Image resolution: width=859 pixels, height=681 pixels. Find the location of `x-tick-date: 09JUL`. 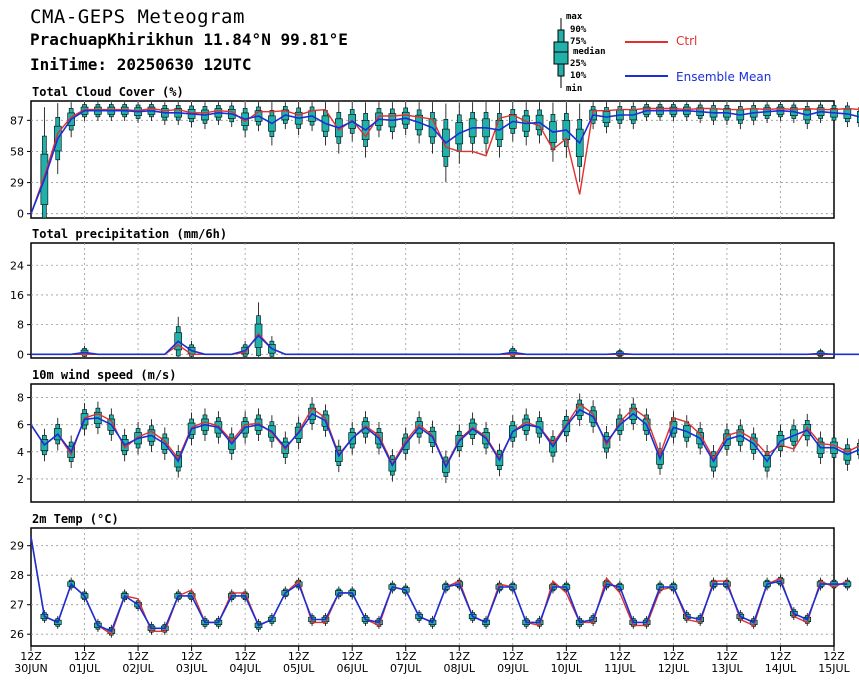

x-tick-date: 09JUL is located at coordinates (513, 668).